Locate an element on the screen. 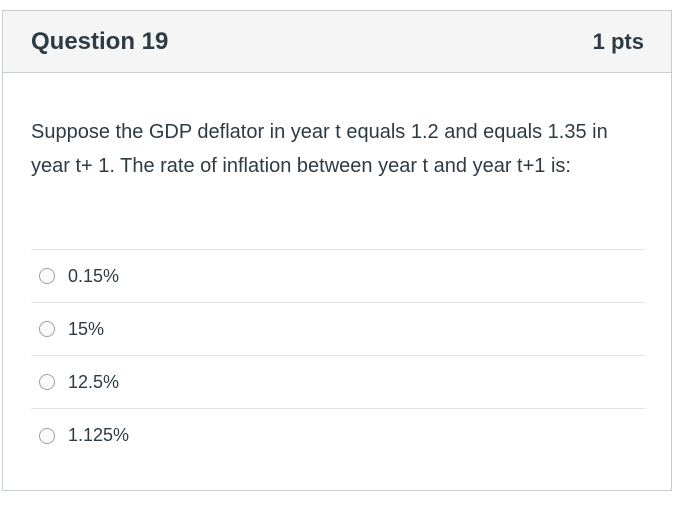 This screenshot has width=700, height=513. question-points: 1 pts is located at coordinates (618, 41).